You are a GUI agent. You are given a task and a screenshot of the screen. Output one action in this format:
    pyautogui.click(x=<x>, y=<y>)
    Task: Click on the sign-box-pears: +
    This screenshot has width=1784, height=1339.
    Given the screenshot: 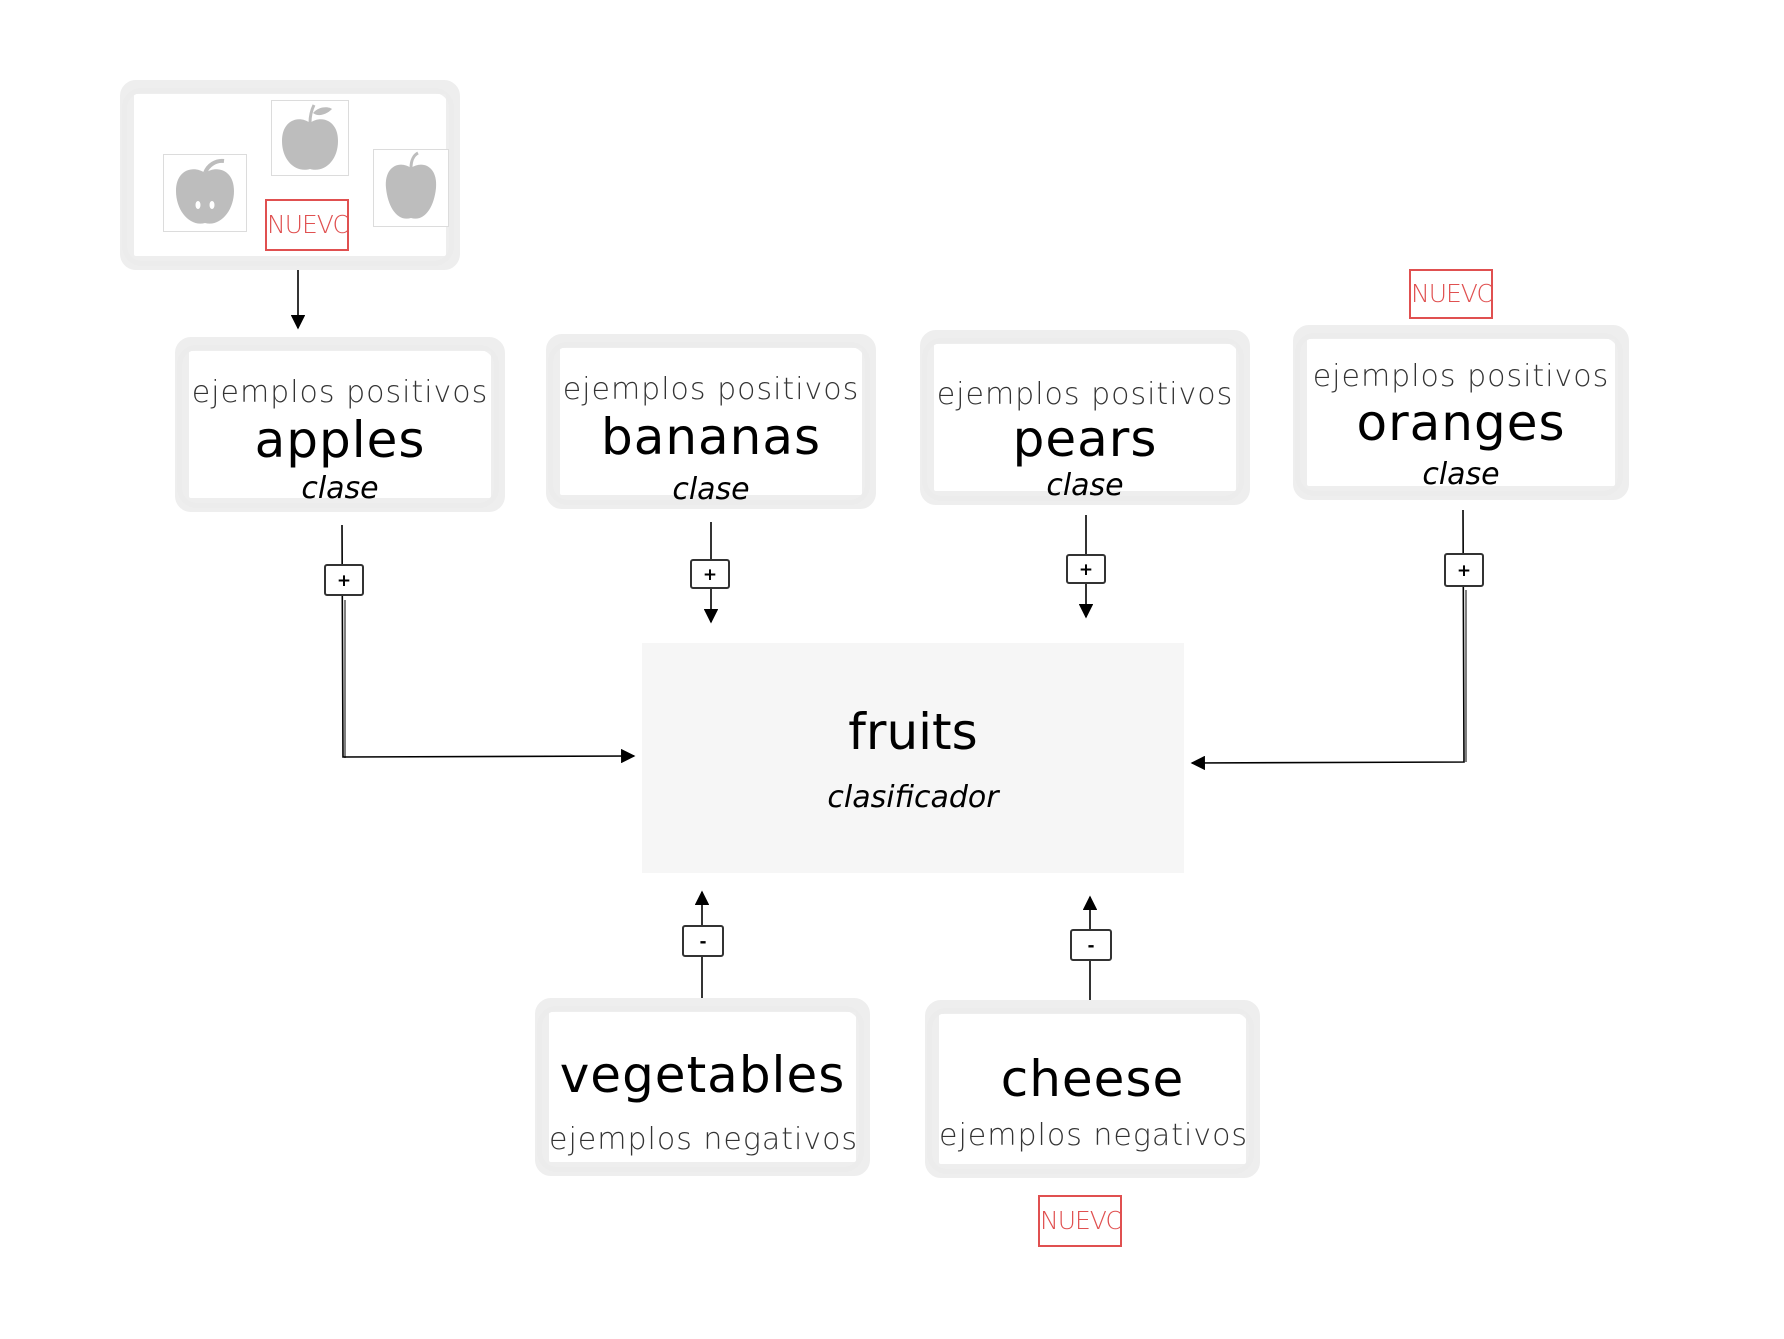 What is the action you would take?
    pyautogui.click(x=1086, y=569)
    